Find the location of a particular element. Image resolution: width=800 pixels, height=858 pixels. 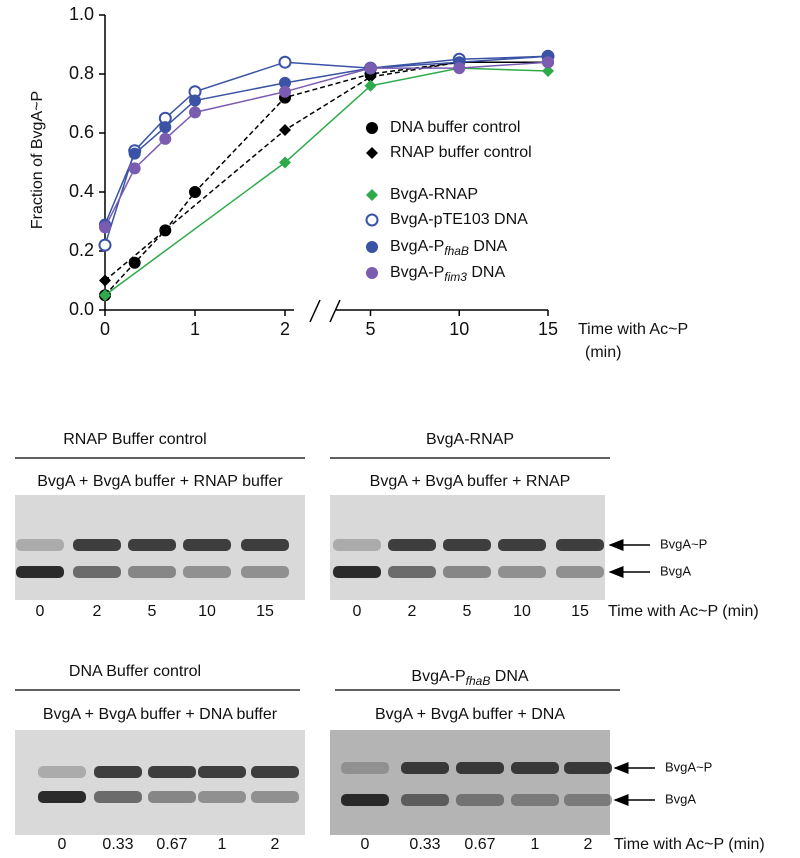

gel-header: BvgA + BvgA buffer + RNAP buffer is located at coordinates (160, 481).